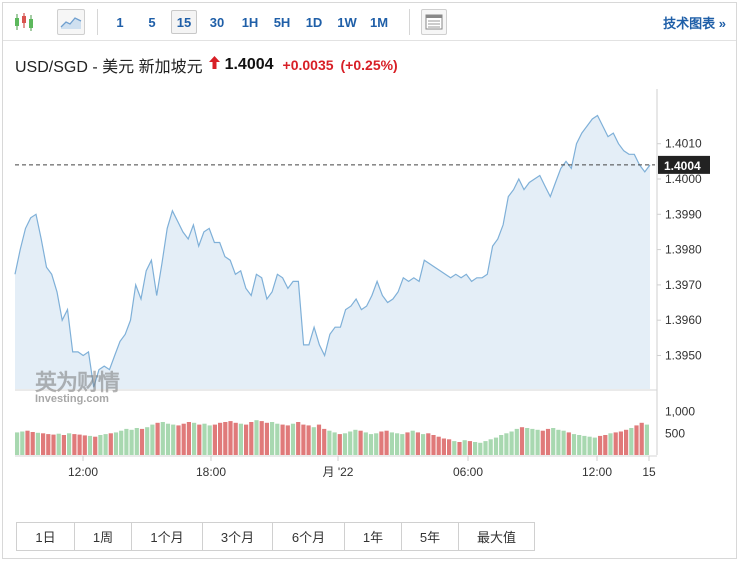 The height and width of the screenshot is (562, 740). Describe the element at coordinates (379, 22) in the screenshot. I see `interval-button: 1M` at that location.